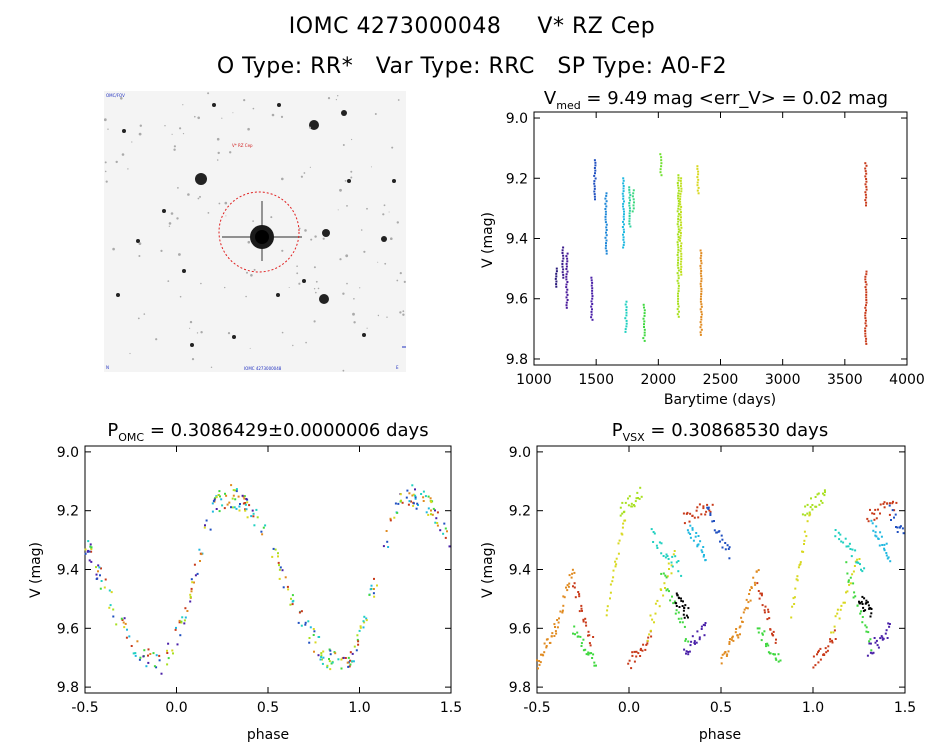 The width and height of the screenshot is (944, 747). I want to click on x-tick-label: 0.0, so click(629, 708).